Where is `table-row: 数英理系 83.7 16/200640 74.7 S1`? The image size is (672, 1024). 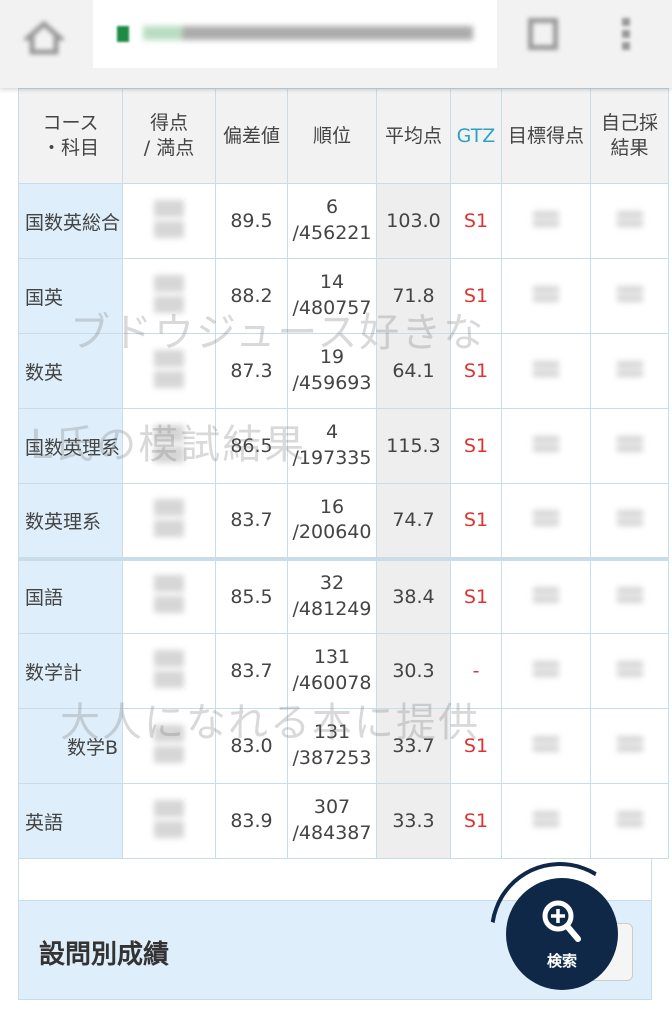 table-row: 数英理系 83.7 16/200640 74.7 S1 is located at coordinates (343, 522).